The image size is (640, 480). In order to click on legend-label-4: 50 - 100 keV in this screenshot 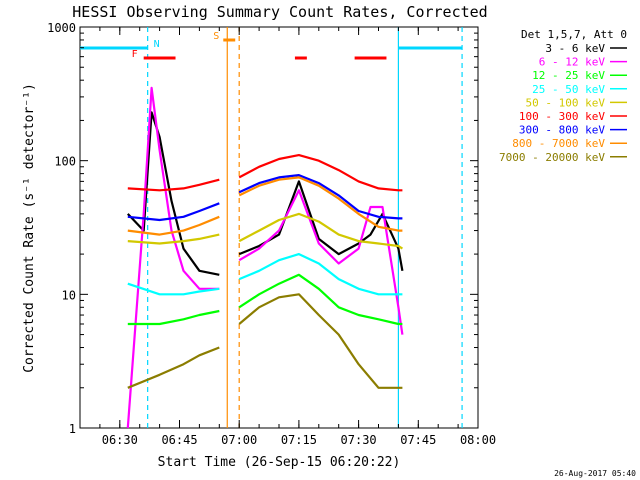, I will do `click(566, 102)`.